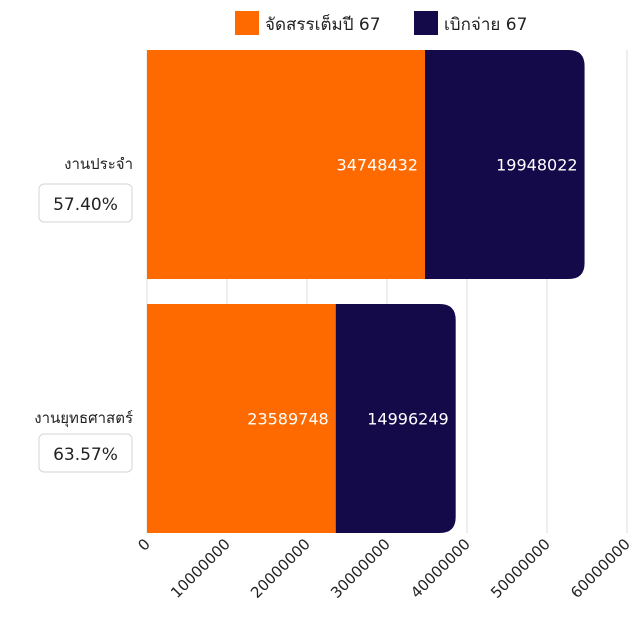  I want to click on legend-swatch-allocated, so click(247, 23).